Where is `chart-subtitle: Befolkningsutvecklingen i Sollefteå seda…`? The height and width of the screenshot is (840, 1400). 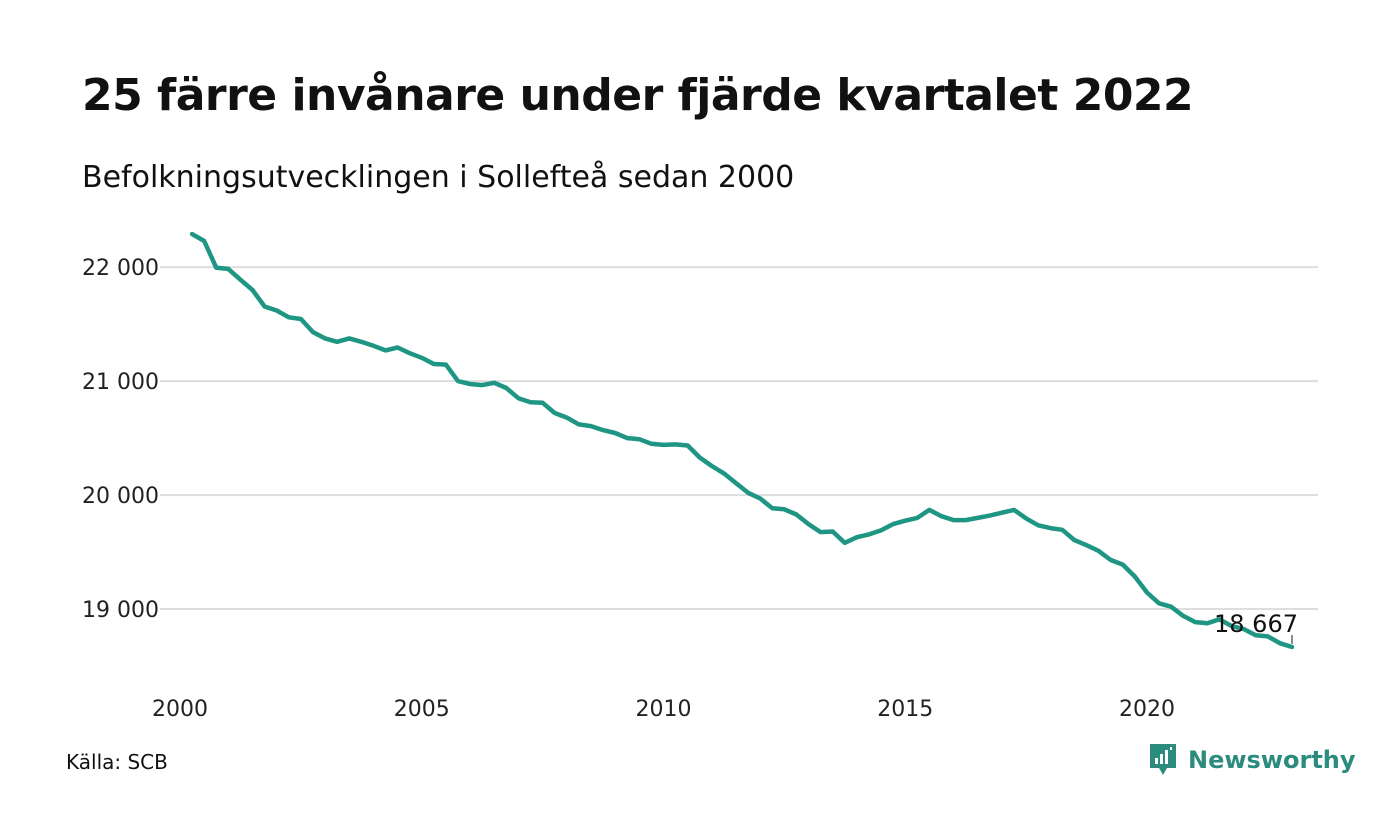 chart-subtitle: Befolkningsutvecklingen i Sollefteå seda… is located at coordinates (438, 177).